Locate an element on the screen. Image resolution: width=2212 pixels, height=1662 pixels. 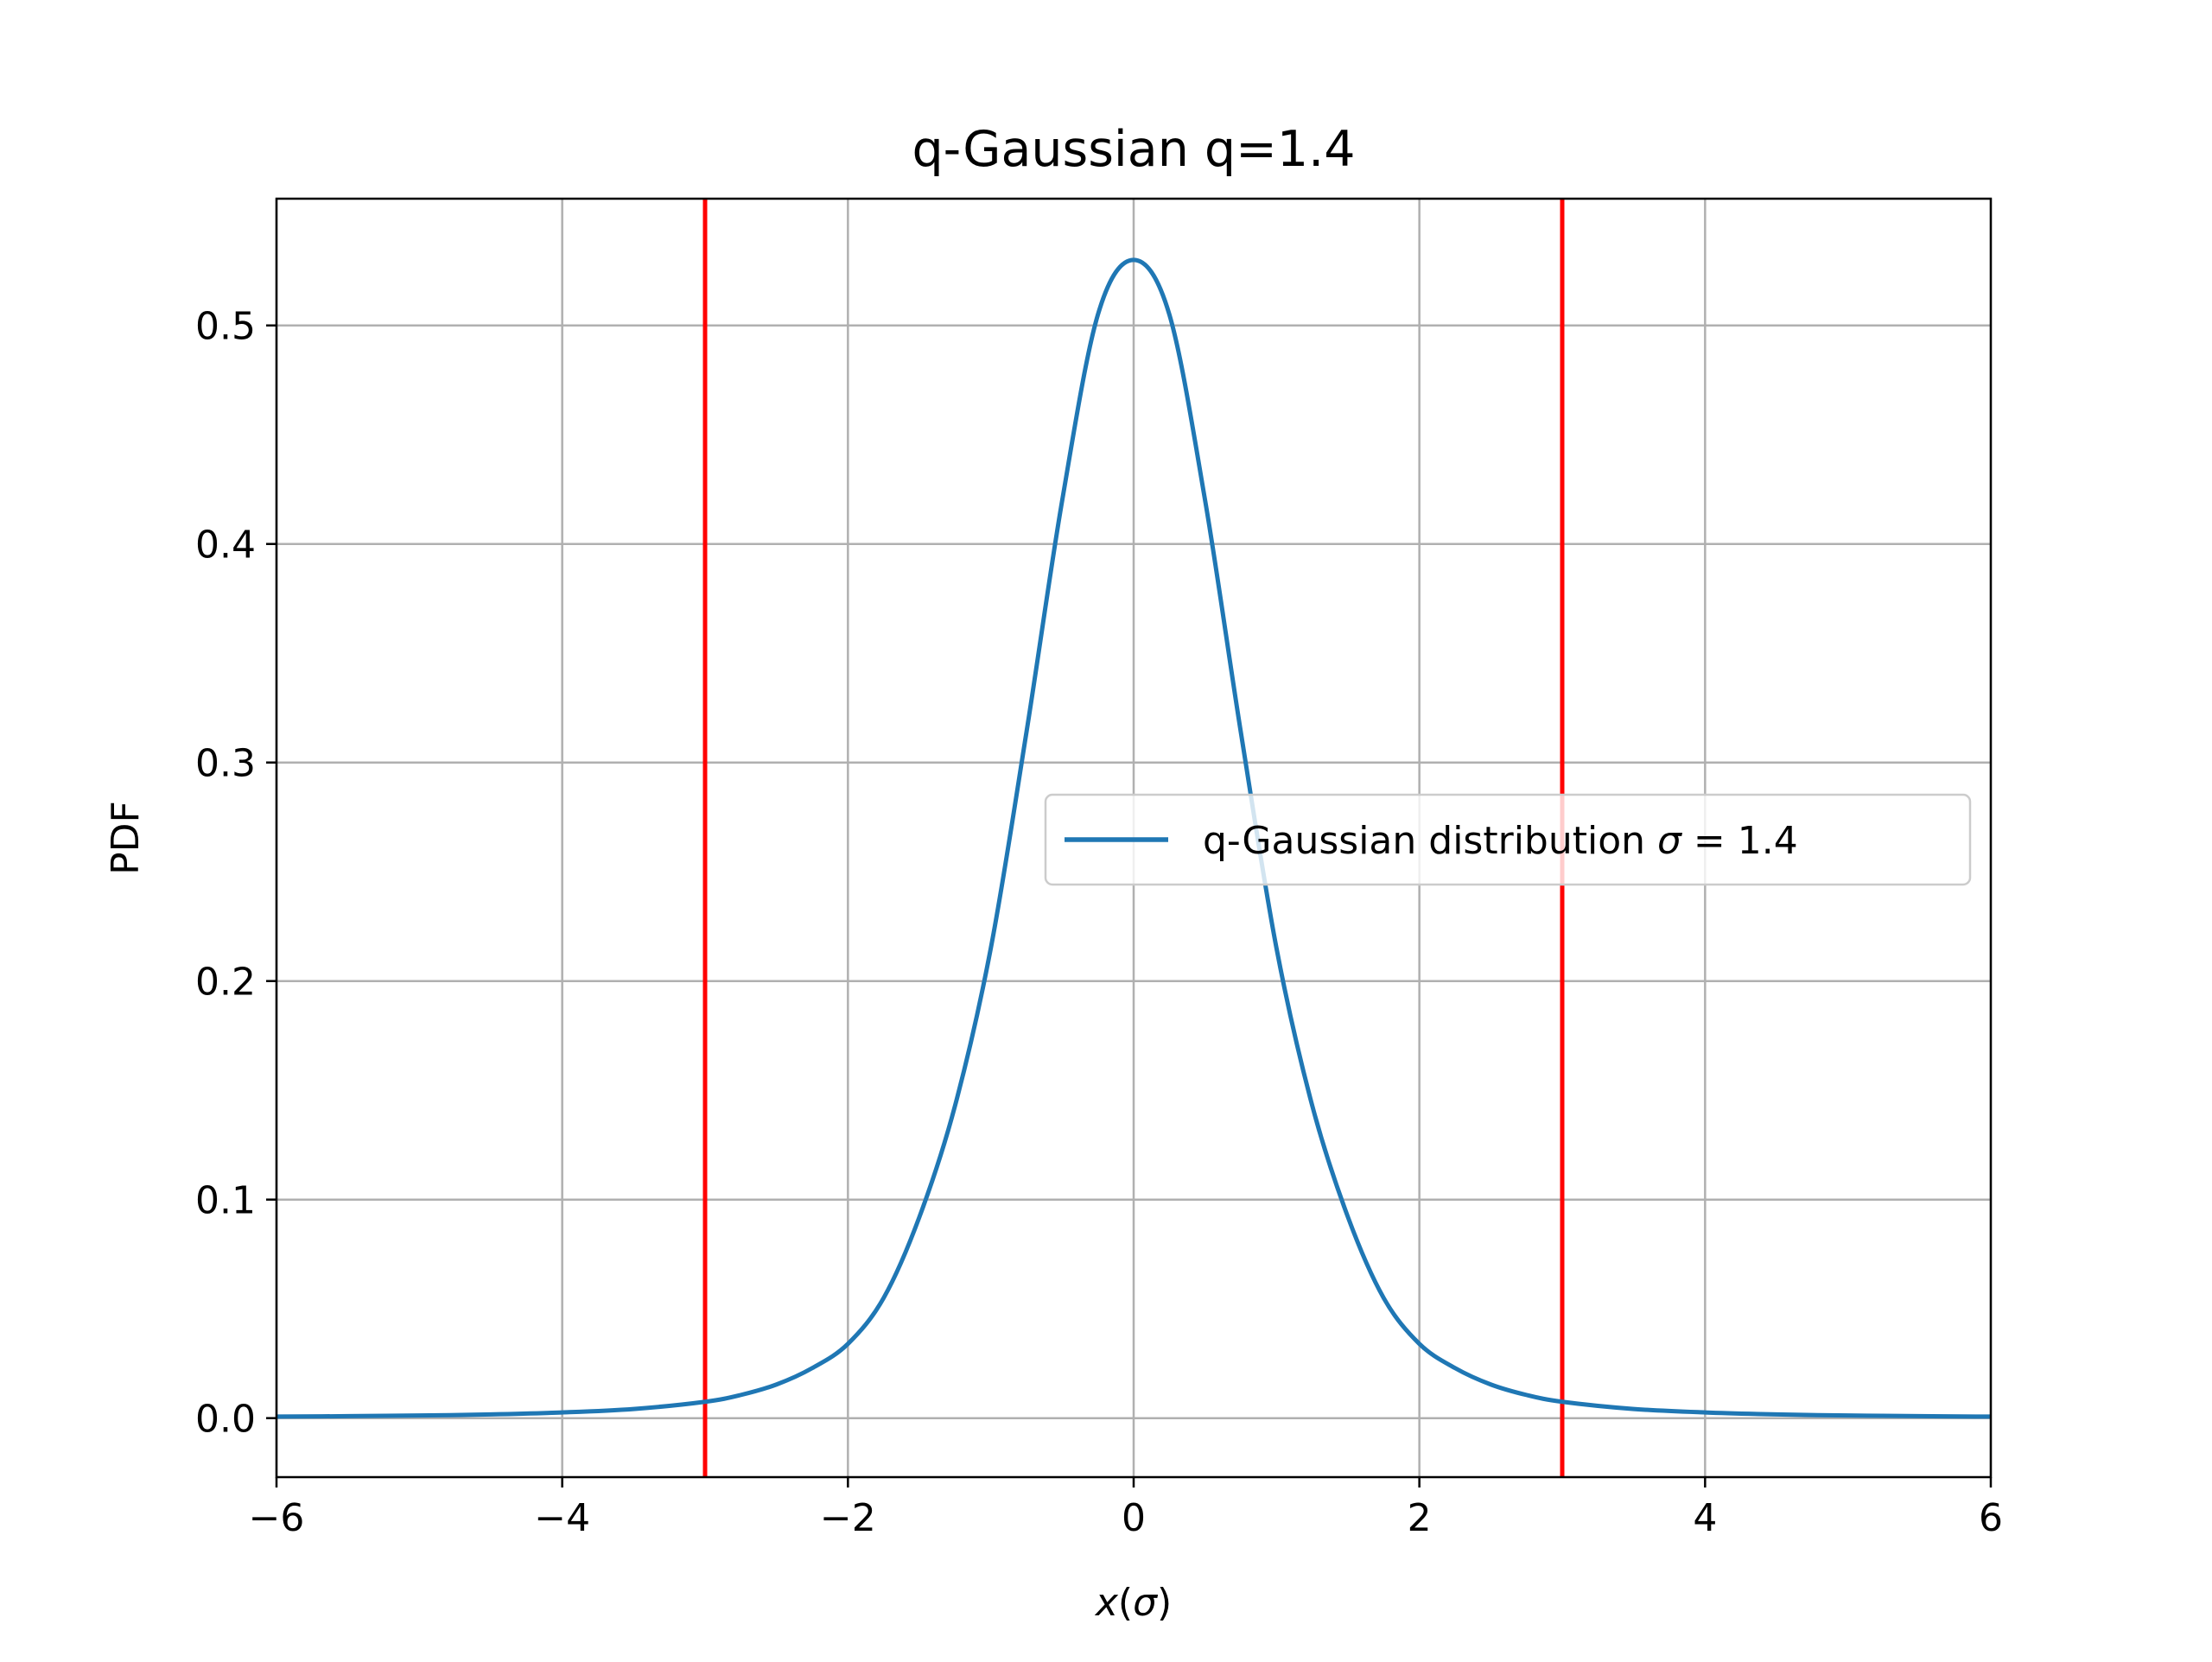
x-tick-label: 6 is located at coordinates (1991, 1518).